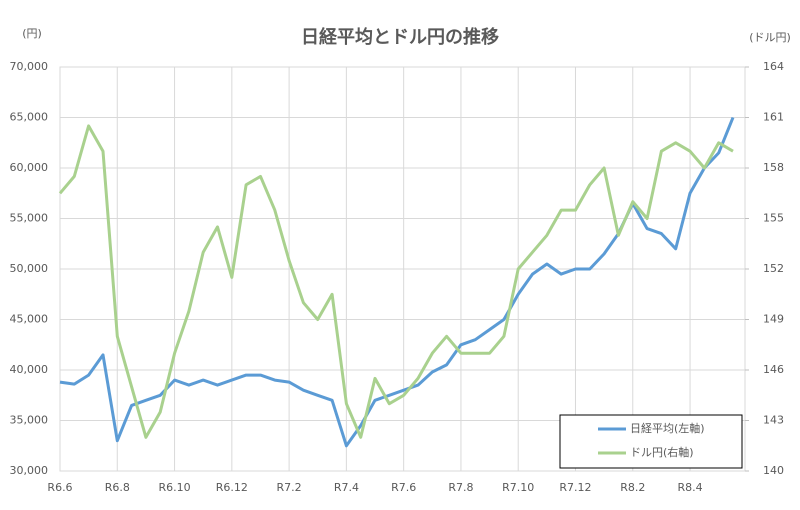 The image size is (800, 510). What do you see at coordinates (400, 37) in the screenshot?
I see `chart-title: 日経平均とドル円の推移` at bounding box center [400, 37].